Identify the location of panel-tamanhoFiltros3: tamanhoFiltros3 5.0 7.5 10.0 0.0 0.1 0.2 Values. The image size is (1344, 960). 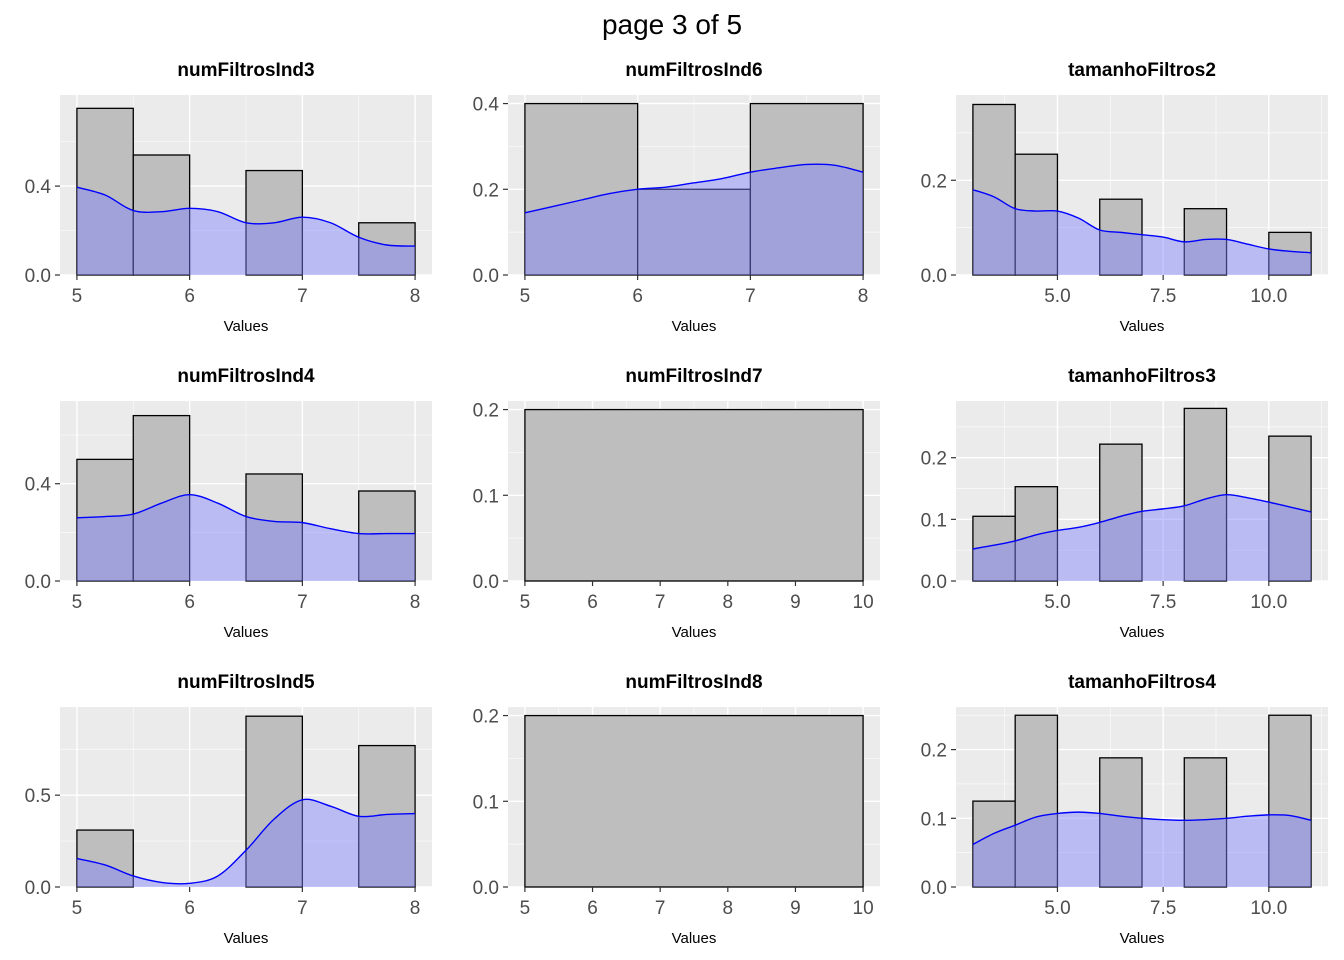
(1124, 503).